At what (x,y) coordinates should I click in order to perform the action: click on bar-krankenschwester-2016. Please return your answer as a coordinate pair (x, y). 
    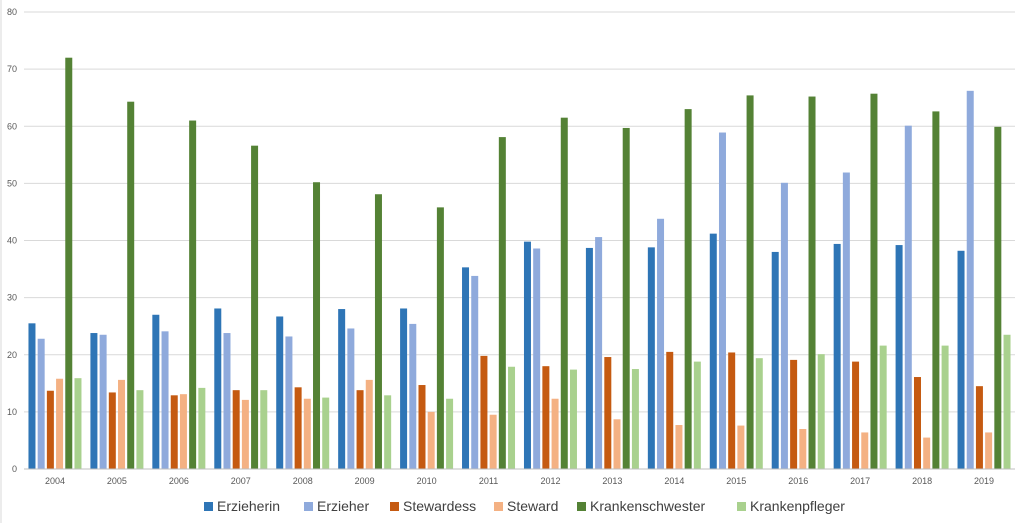
    Looking at the image, I should click on (812, 282).